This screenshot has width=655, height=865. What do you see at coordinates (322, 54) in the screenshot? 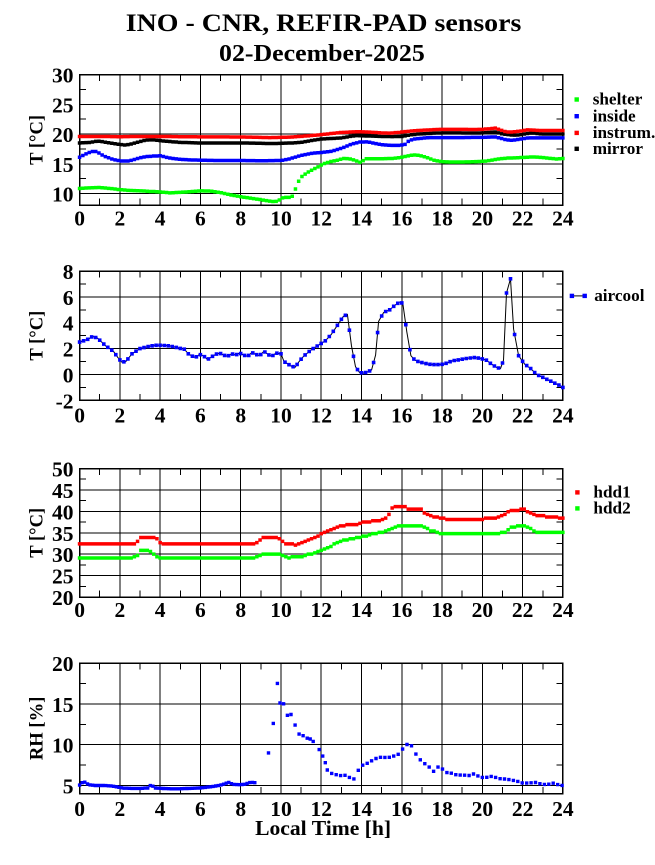
I see `svg-text: 02-December-2025` at bounding box center [322, 54].